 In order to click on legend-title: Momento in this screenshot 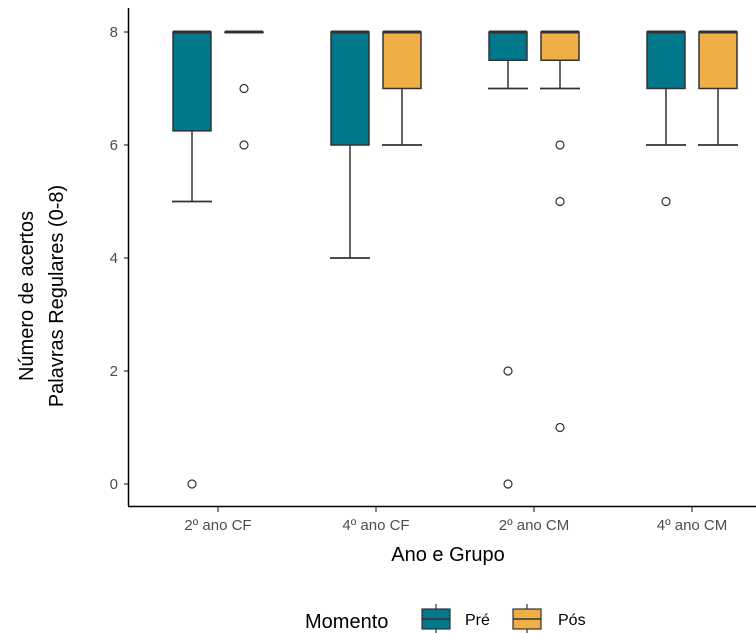, I will do `click(346, 622)`.